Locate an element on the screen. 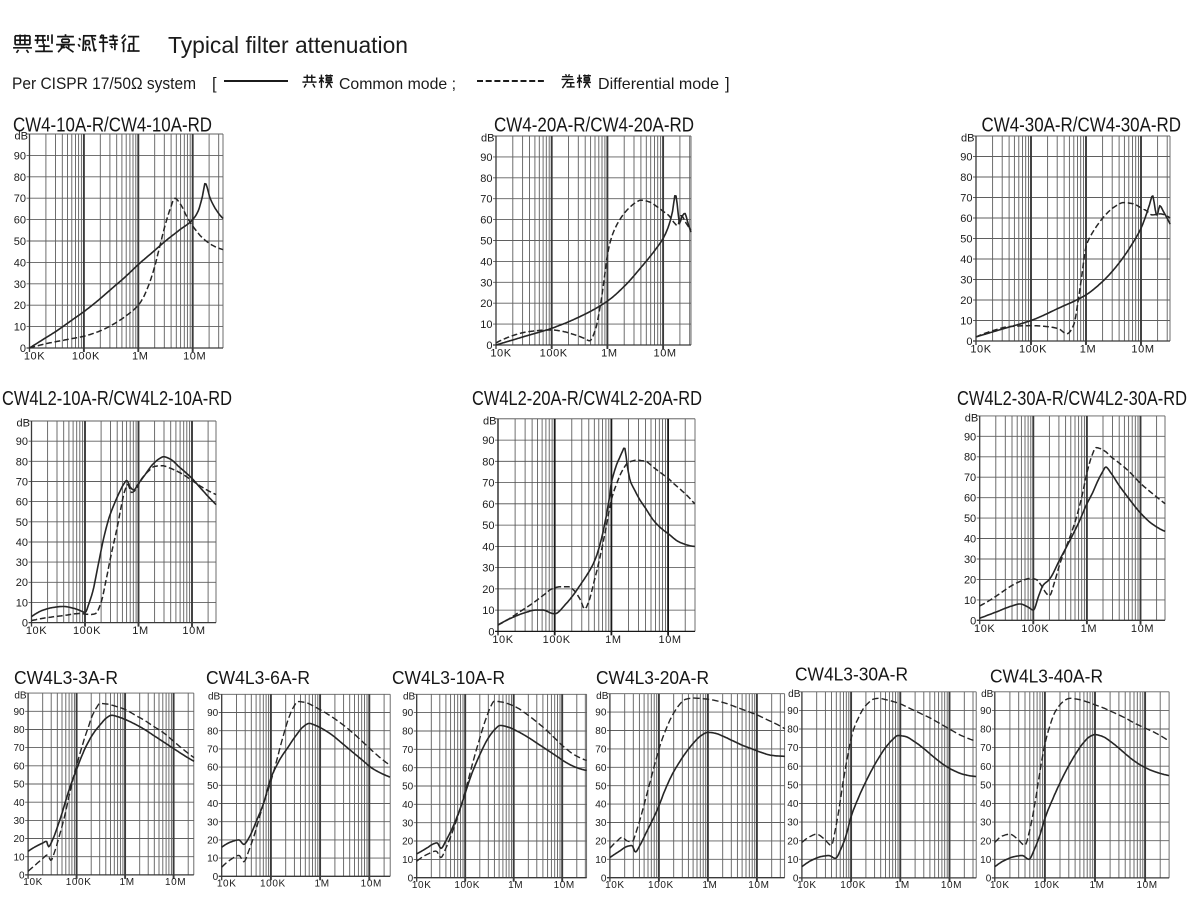  svg-text: CW4L2-10A-R/CW4L2-10A-RD is located at coordinates (117, 399).